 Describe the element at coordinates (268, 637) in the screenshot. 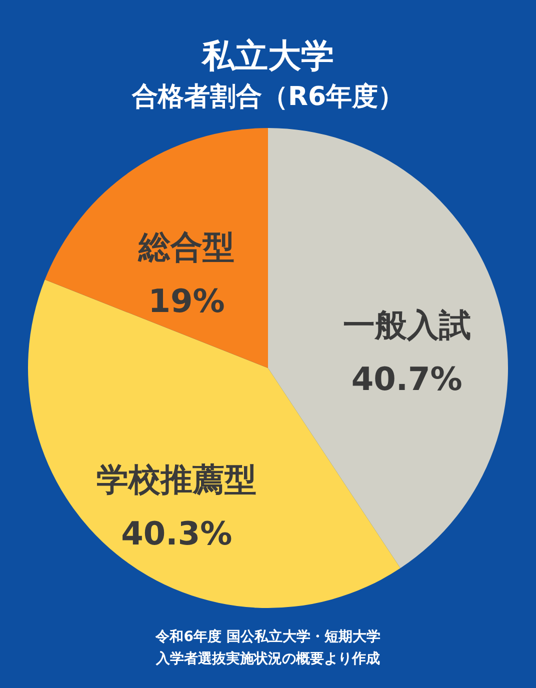

I see `text: 令和6年度 国公私立大学・短期大学` at that location.